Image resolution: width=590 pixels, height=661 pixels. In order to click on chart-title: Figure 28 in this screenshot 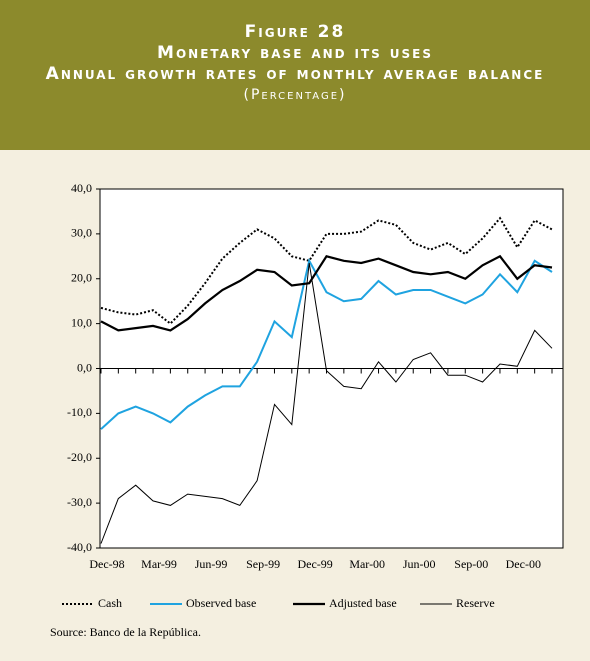, I will do `click(295, 32)`.